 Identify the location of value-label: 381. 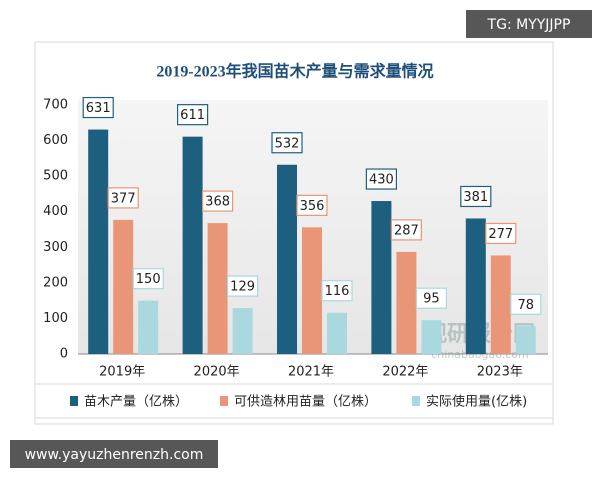
(475, 197).